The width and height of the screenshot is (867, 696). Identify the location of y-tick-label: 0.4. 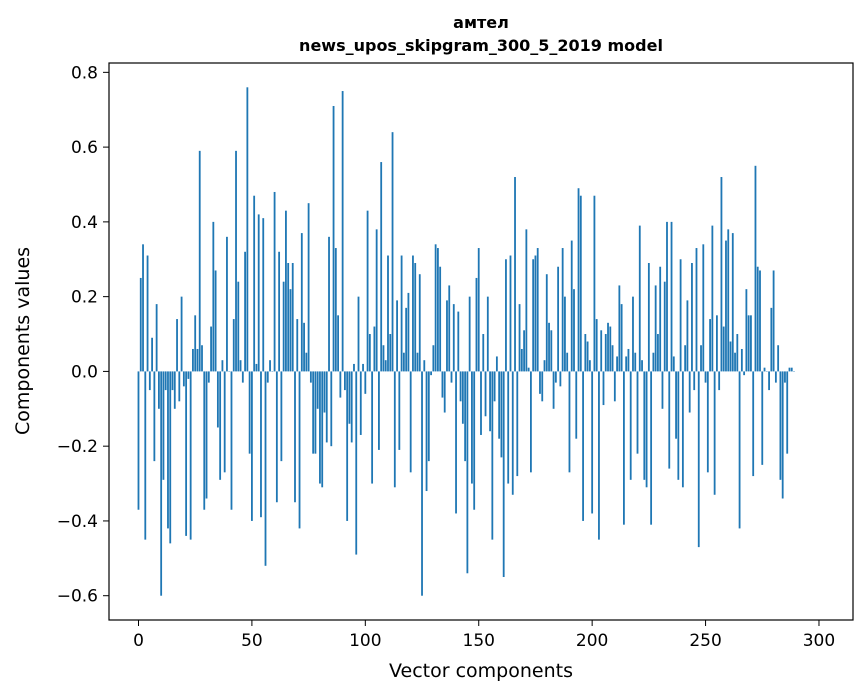
(84, 223).